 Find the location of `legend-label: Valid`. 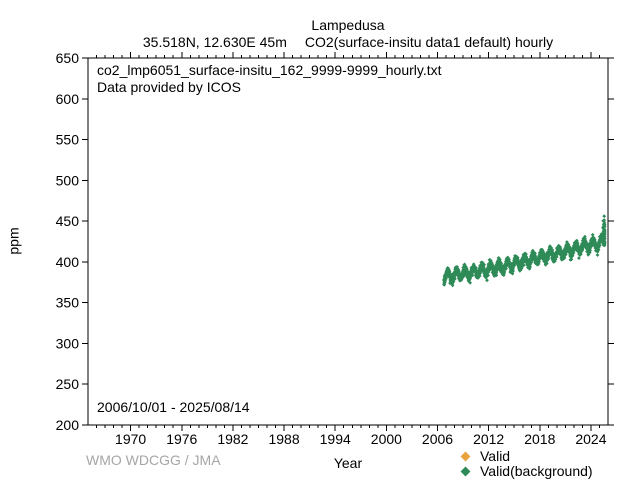

legend-label: Valid is located at coordinates (495, 456).